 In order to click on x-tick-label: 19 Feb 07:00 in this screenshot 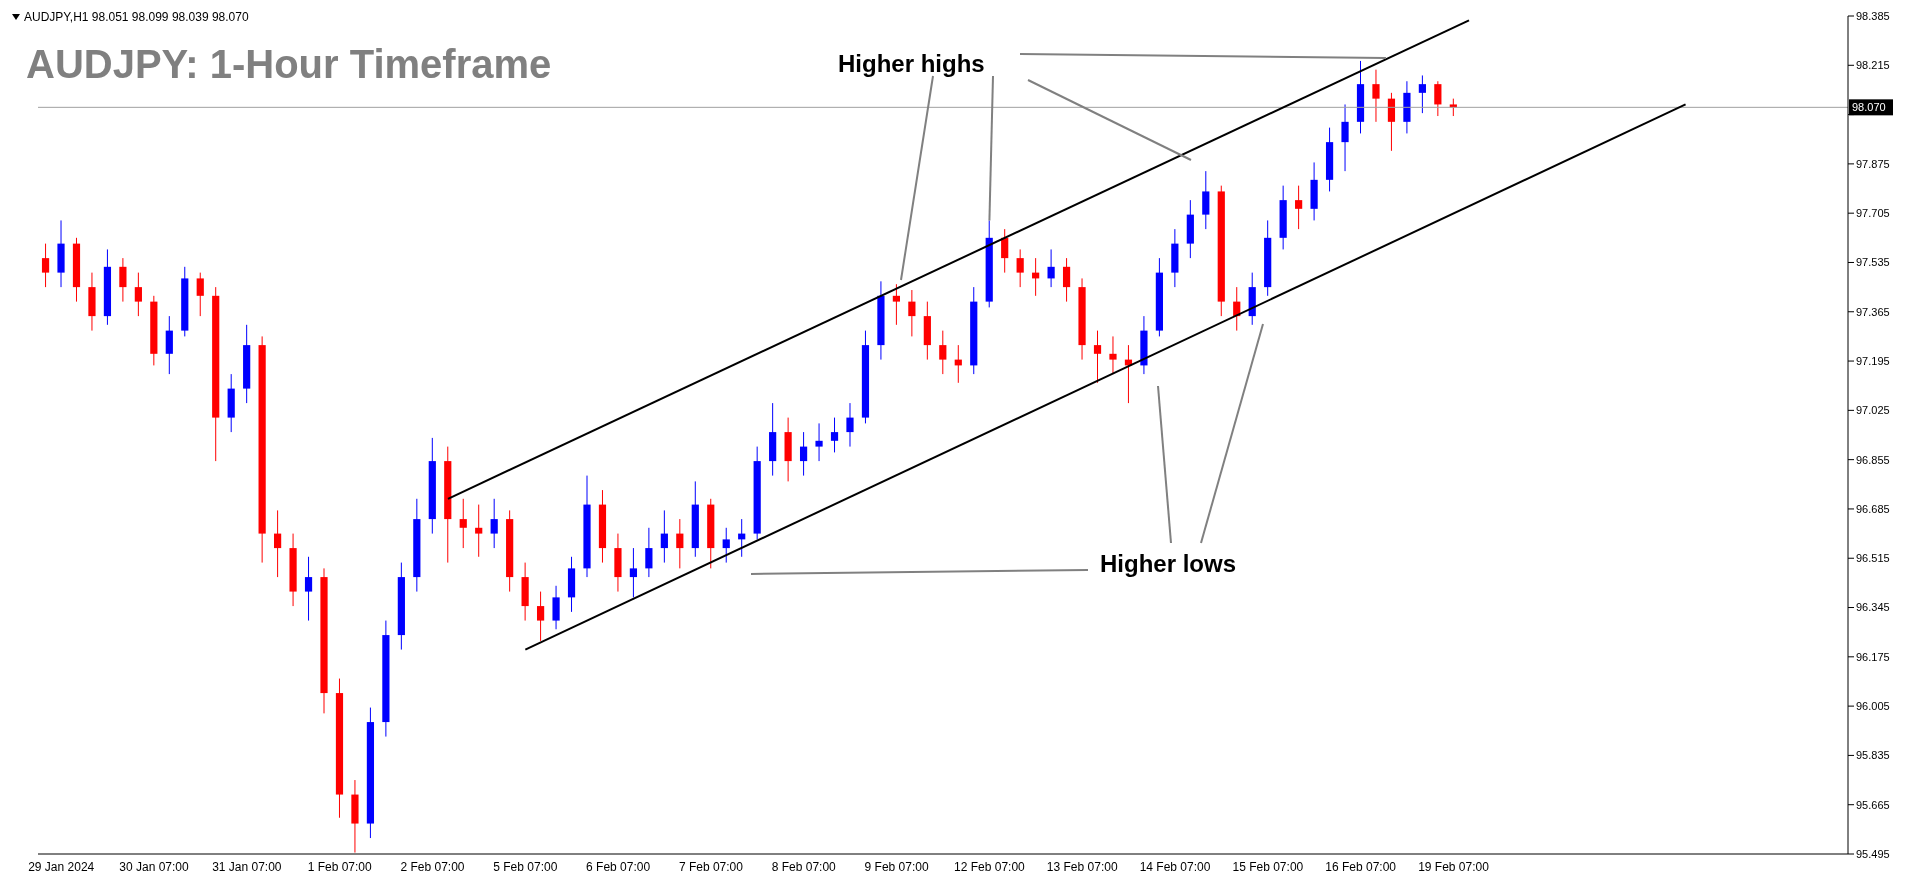, I will do `click(1454, 866)`.